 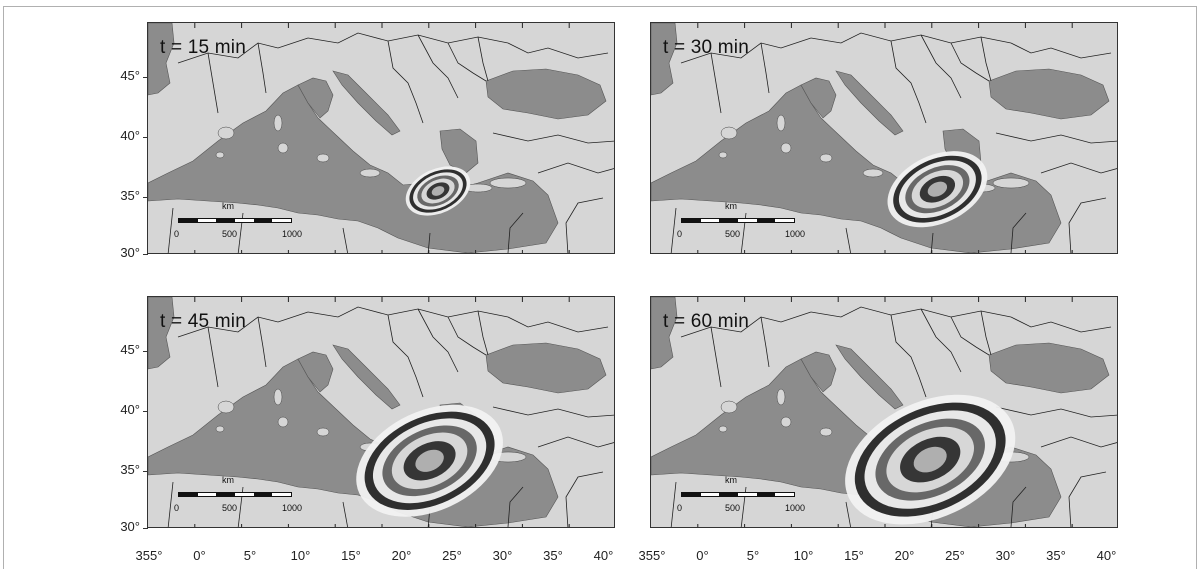 I want to click on figure-frame-right, so click(x=1196, y=287).